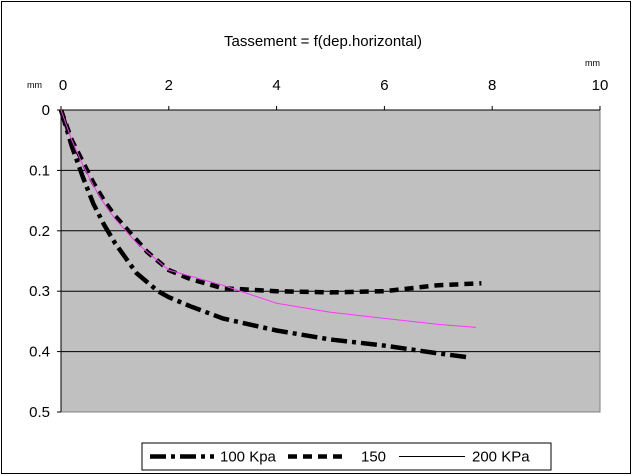 The width and height of the screenshot is (633, 476). Describe the element at coordinates (248, 457) in the screenshot. I see `legend-label: 100 Kpa` at that location.